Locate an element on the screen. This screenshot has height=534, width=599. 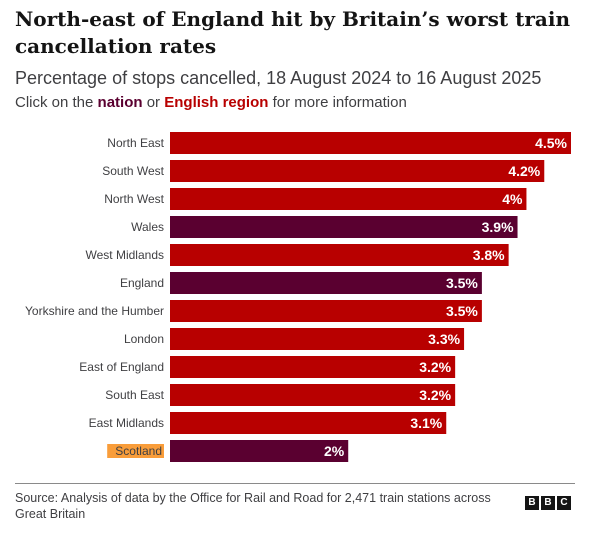
value-label-east-of-england: 3.2% is located at coordinates (435, 367).